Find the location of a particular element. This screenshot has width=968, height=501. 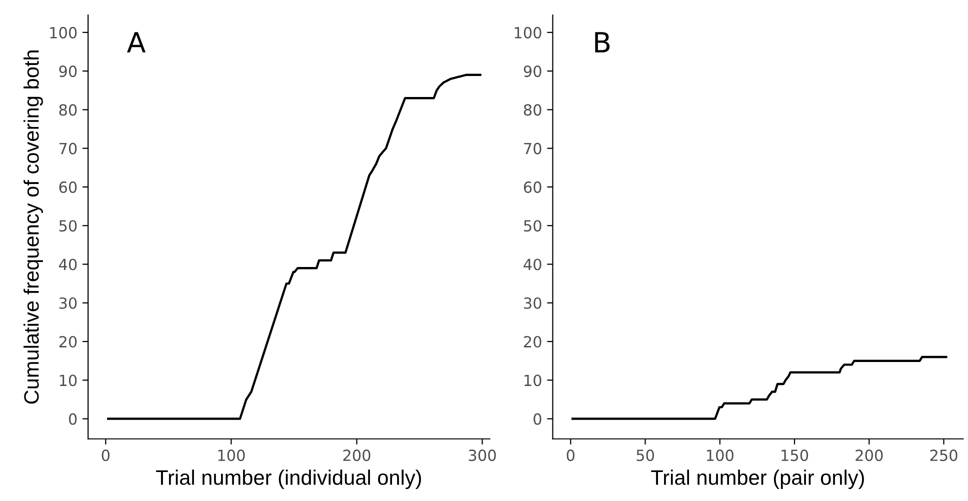

x-axis-title: Trial number (individual only) is located at coordinates (289, 480).